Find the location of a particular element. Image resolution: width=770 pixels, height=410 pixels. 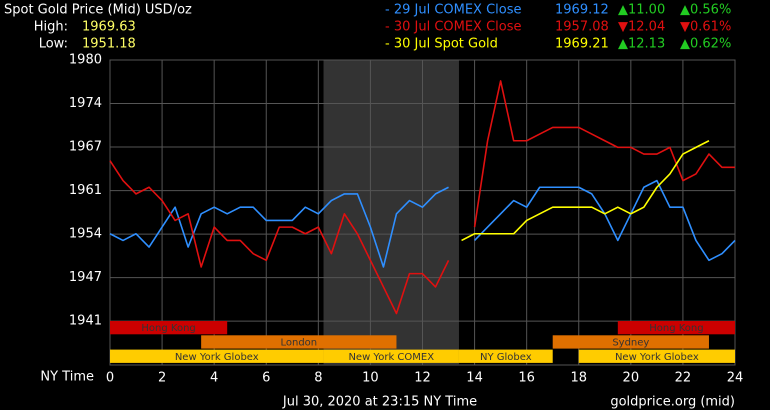

footer: Jul 30, 2020 at 23:15 NY Time is located at coordinates (379, 402).